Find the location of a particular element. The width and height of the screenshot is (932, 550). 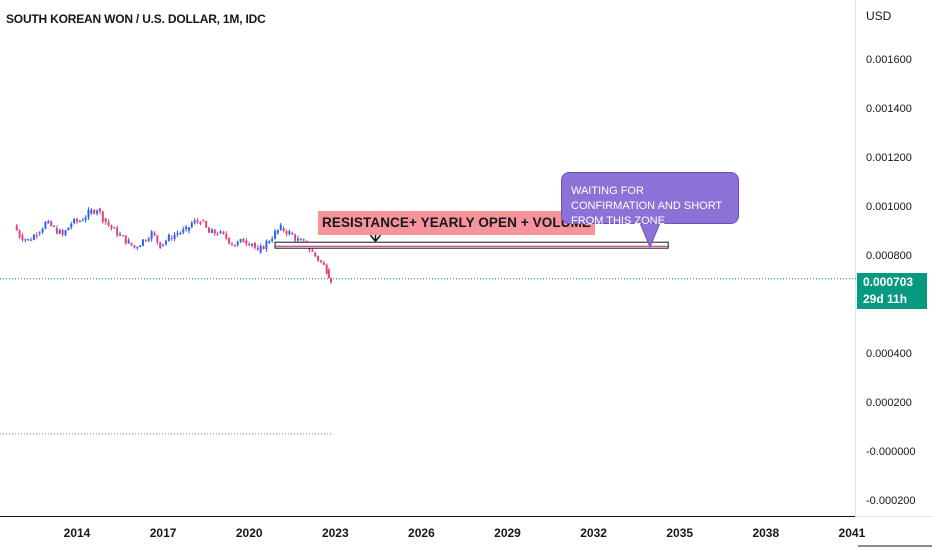

y-tick-label: -0.000000 is located at coordinates (891, 452).